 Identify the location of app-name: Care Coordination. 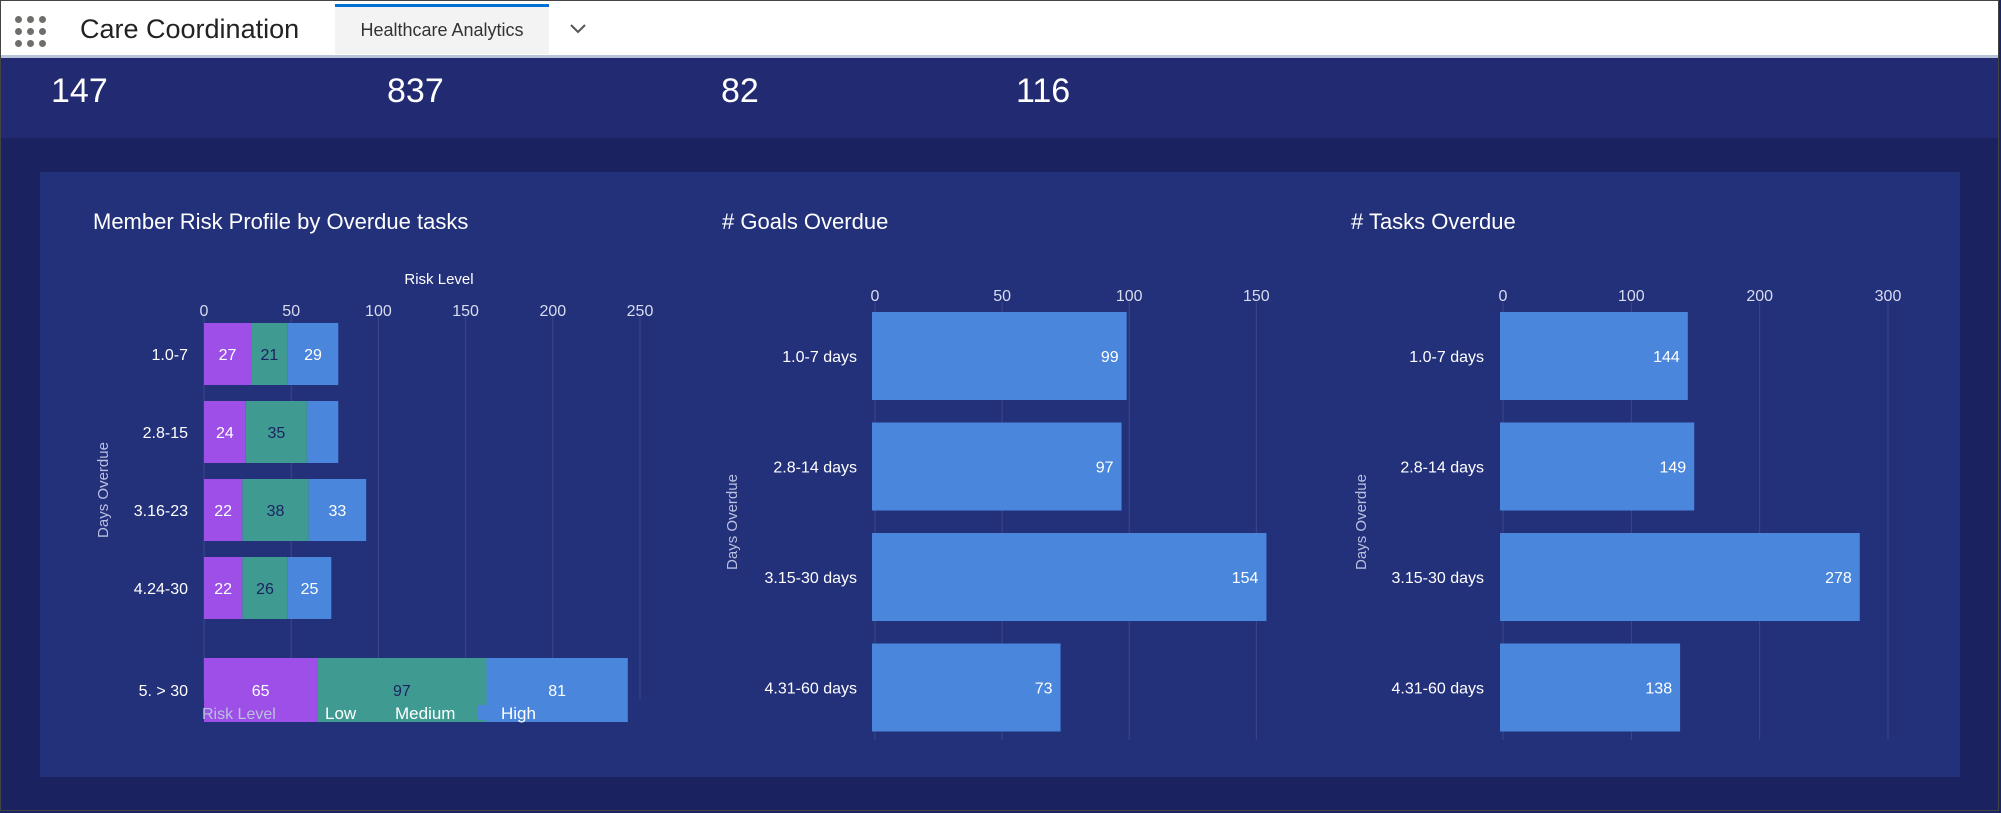
(190, 29).